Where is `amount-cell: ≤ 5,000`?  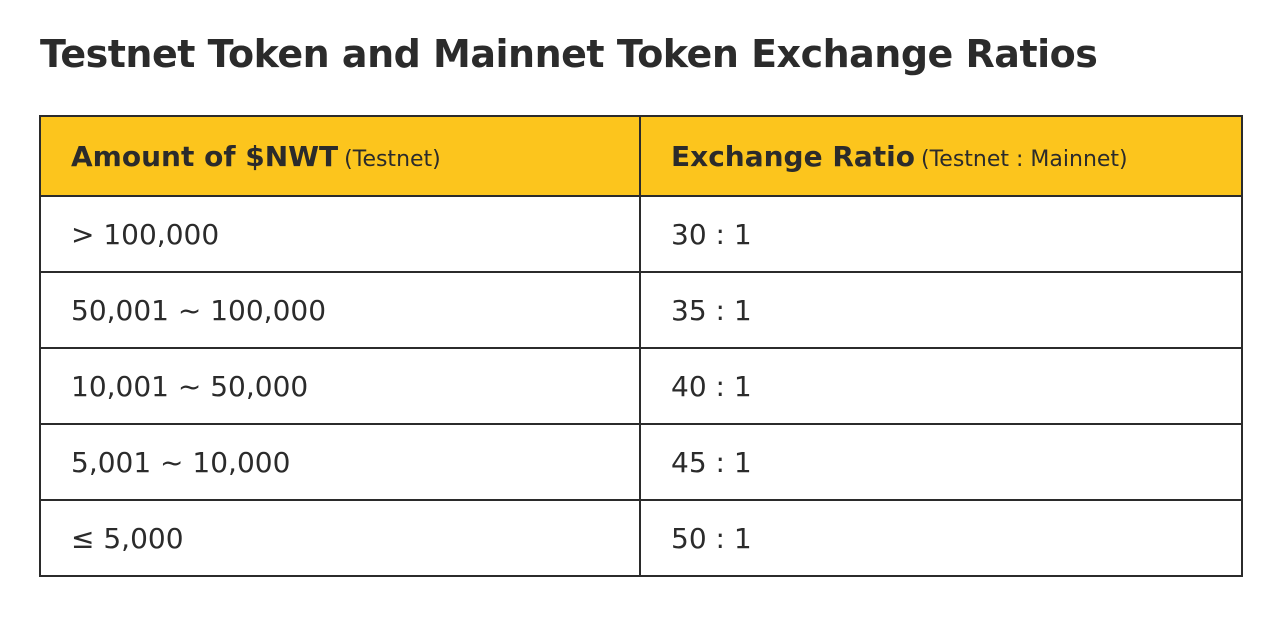 amount-cell: ≤ 5,000 is located at coordinates (340, 538).